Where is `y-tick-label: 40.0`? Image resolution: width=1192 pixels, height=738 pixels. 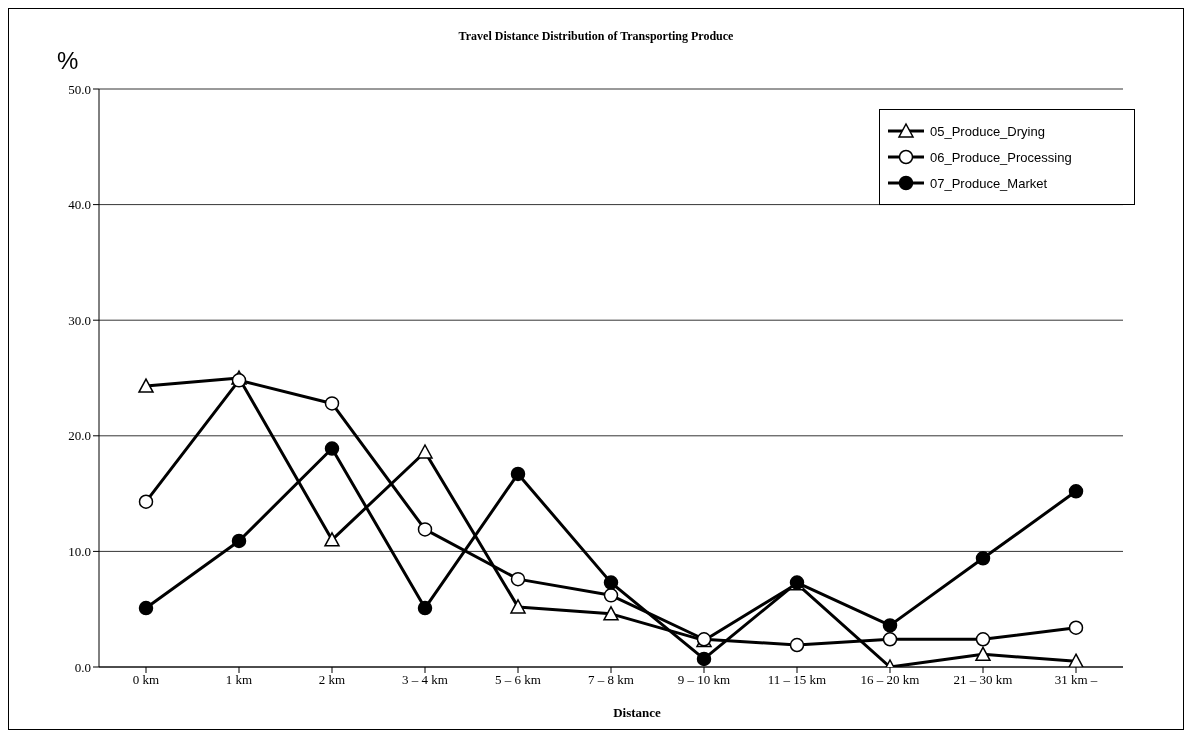
y-tick-label: 40.0 is located at coordinates (79, 205).